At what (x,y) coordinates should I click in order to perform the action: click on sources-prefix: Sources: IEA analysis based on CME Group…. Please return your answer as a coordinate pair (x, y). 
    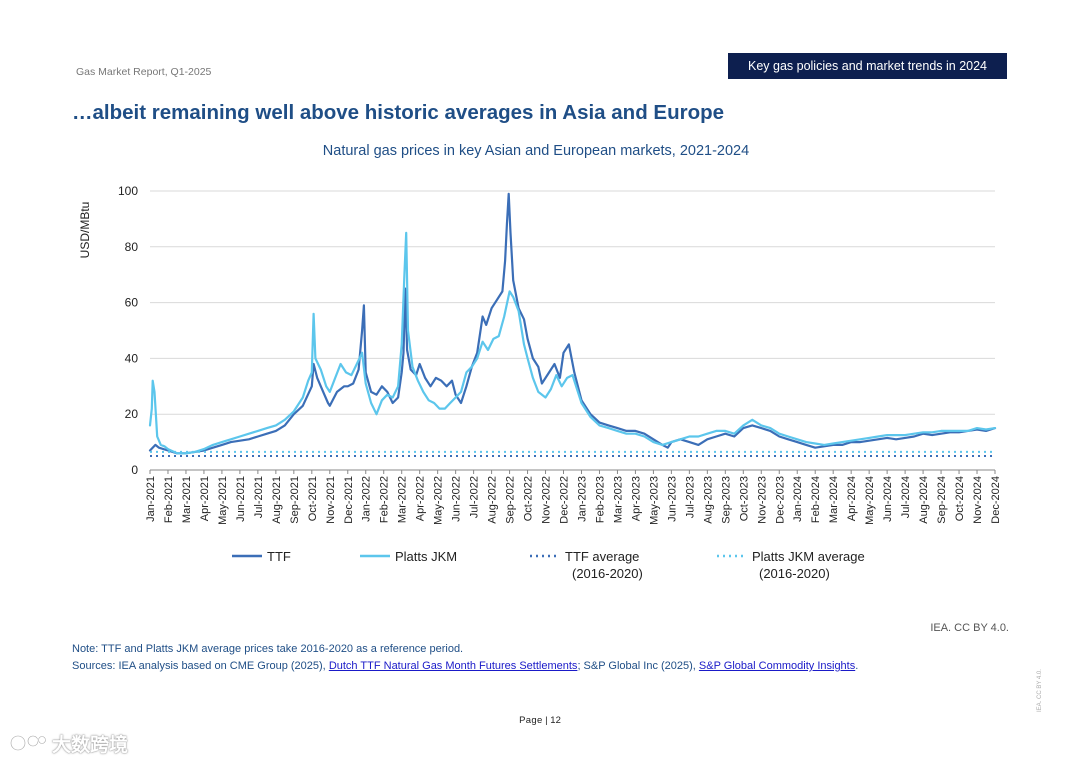
    Looking at the image, I should click on (200, 666).